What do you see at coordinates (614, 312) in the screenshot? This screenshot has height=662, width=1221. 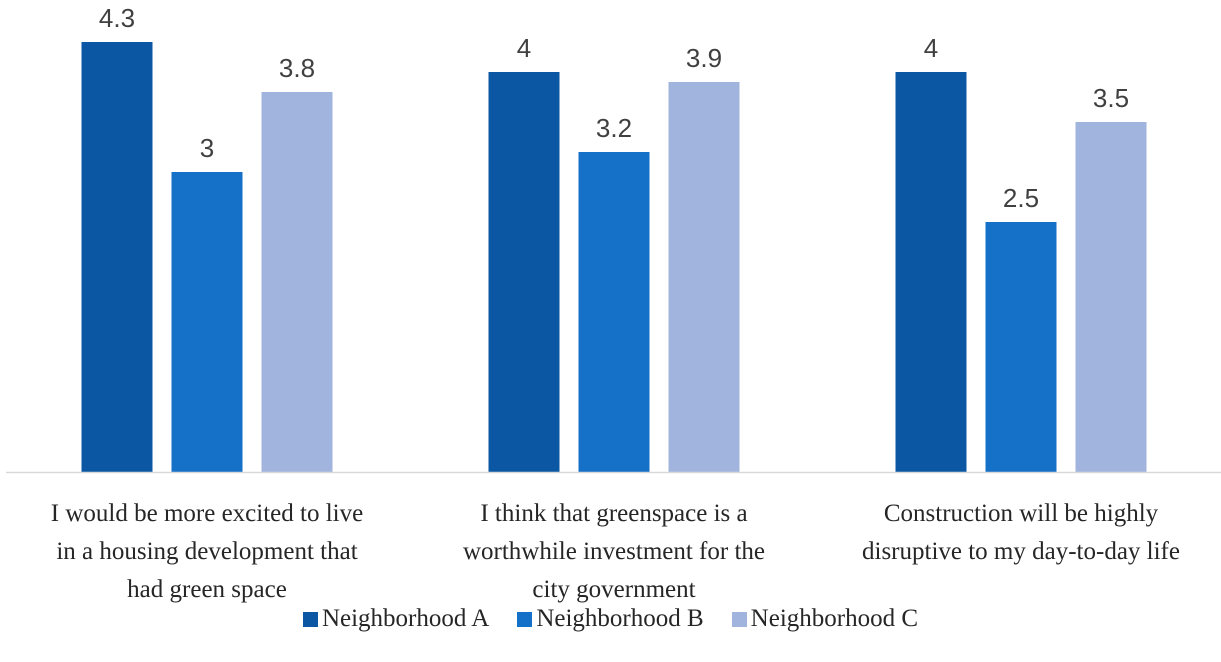 I see `bar-series2-cat2` at bounding box center [614, 312].